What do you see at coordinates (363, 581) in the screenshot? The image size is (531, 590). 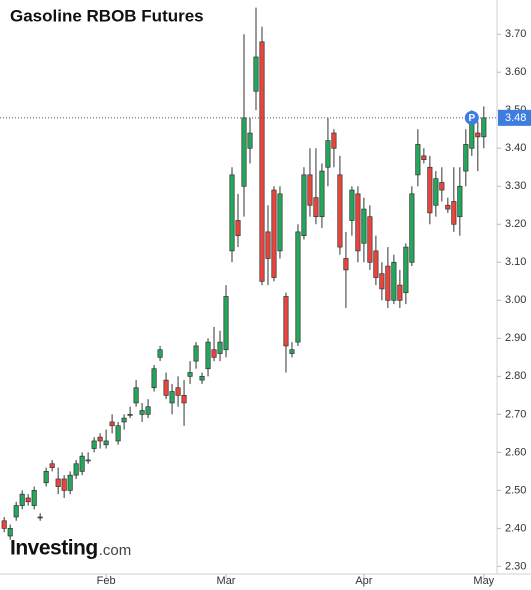 I see `x-tick-label: Apr` at bounding box center [363, 581].